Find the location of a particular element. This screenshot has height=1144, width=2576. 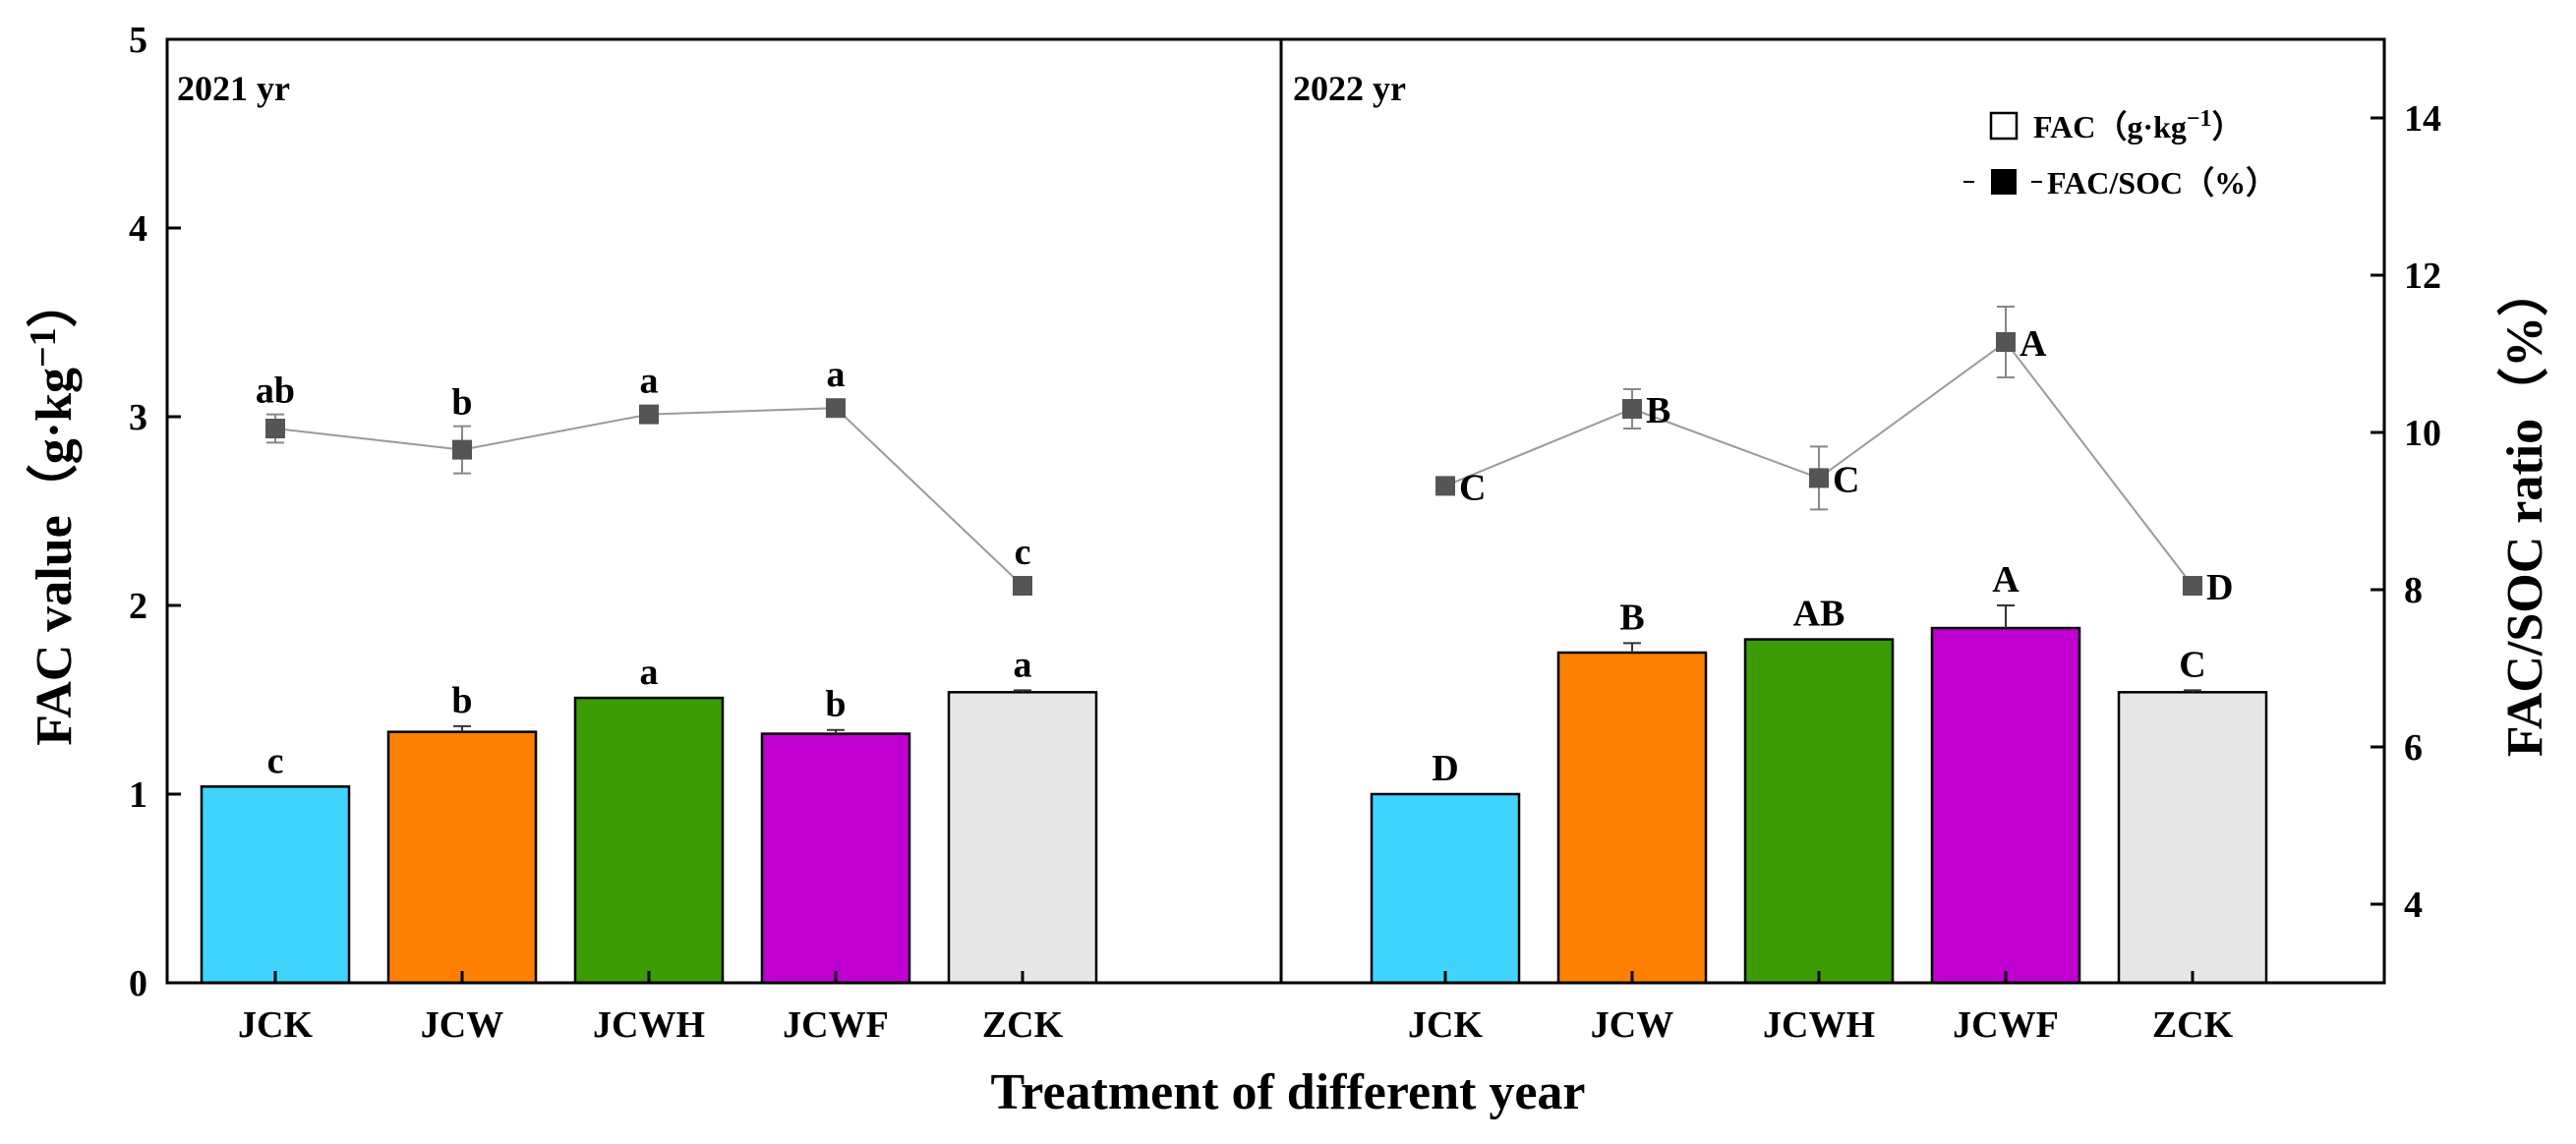

ratio-sig-label: B is located at coordinates (1658, 410).